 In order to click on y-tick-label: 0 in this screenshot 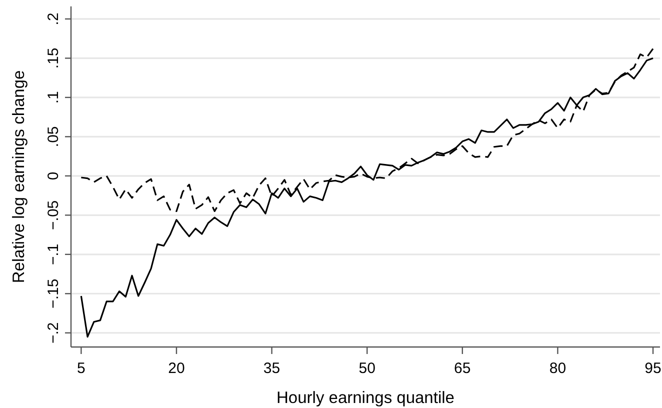, I will do `click(53, 176)`.